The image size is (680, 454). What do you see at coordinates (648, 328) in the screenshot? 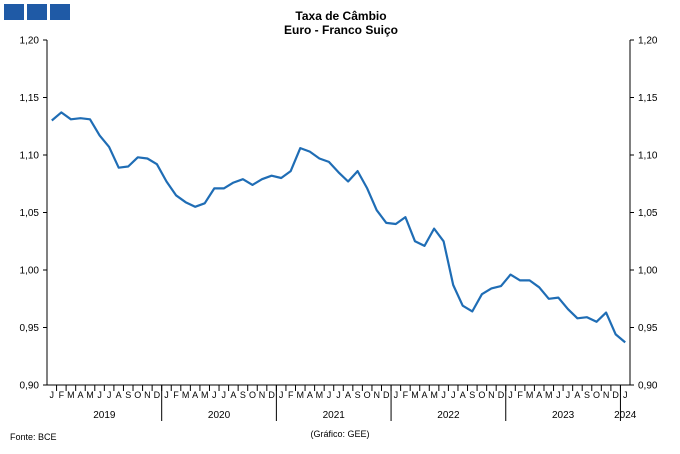
I see `y-tick-label-right: 0,95` at bounding box center [648, 328].